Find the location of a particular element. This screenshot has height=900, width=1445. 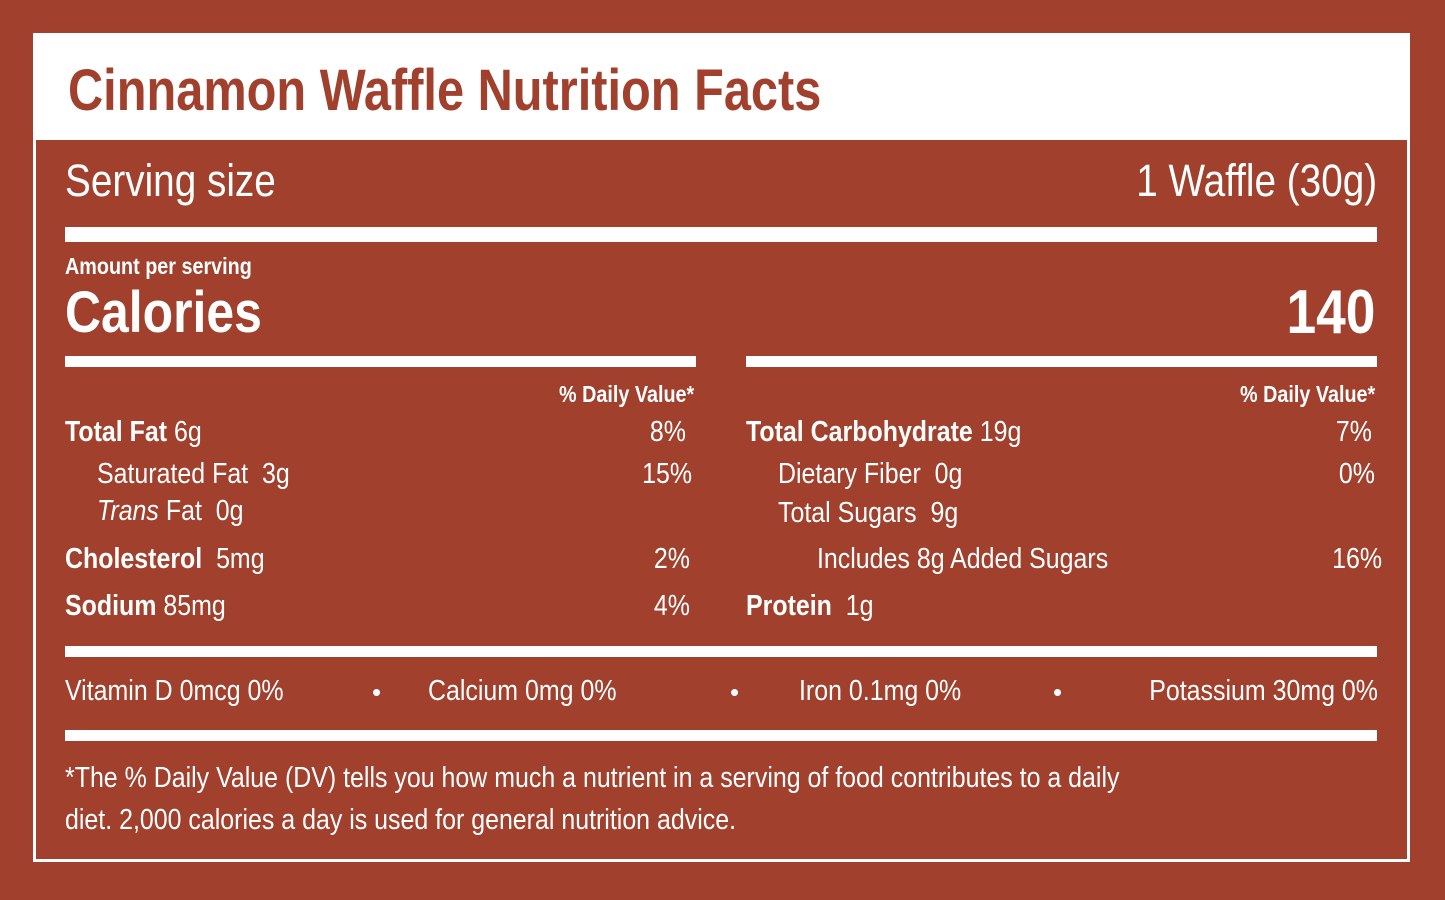

potassium: Potassium 30mg 0% is located at coordinates (1263, 691).